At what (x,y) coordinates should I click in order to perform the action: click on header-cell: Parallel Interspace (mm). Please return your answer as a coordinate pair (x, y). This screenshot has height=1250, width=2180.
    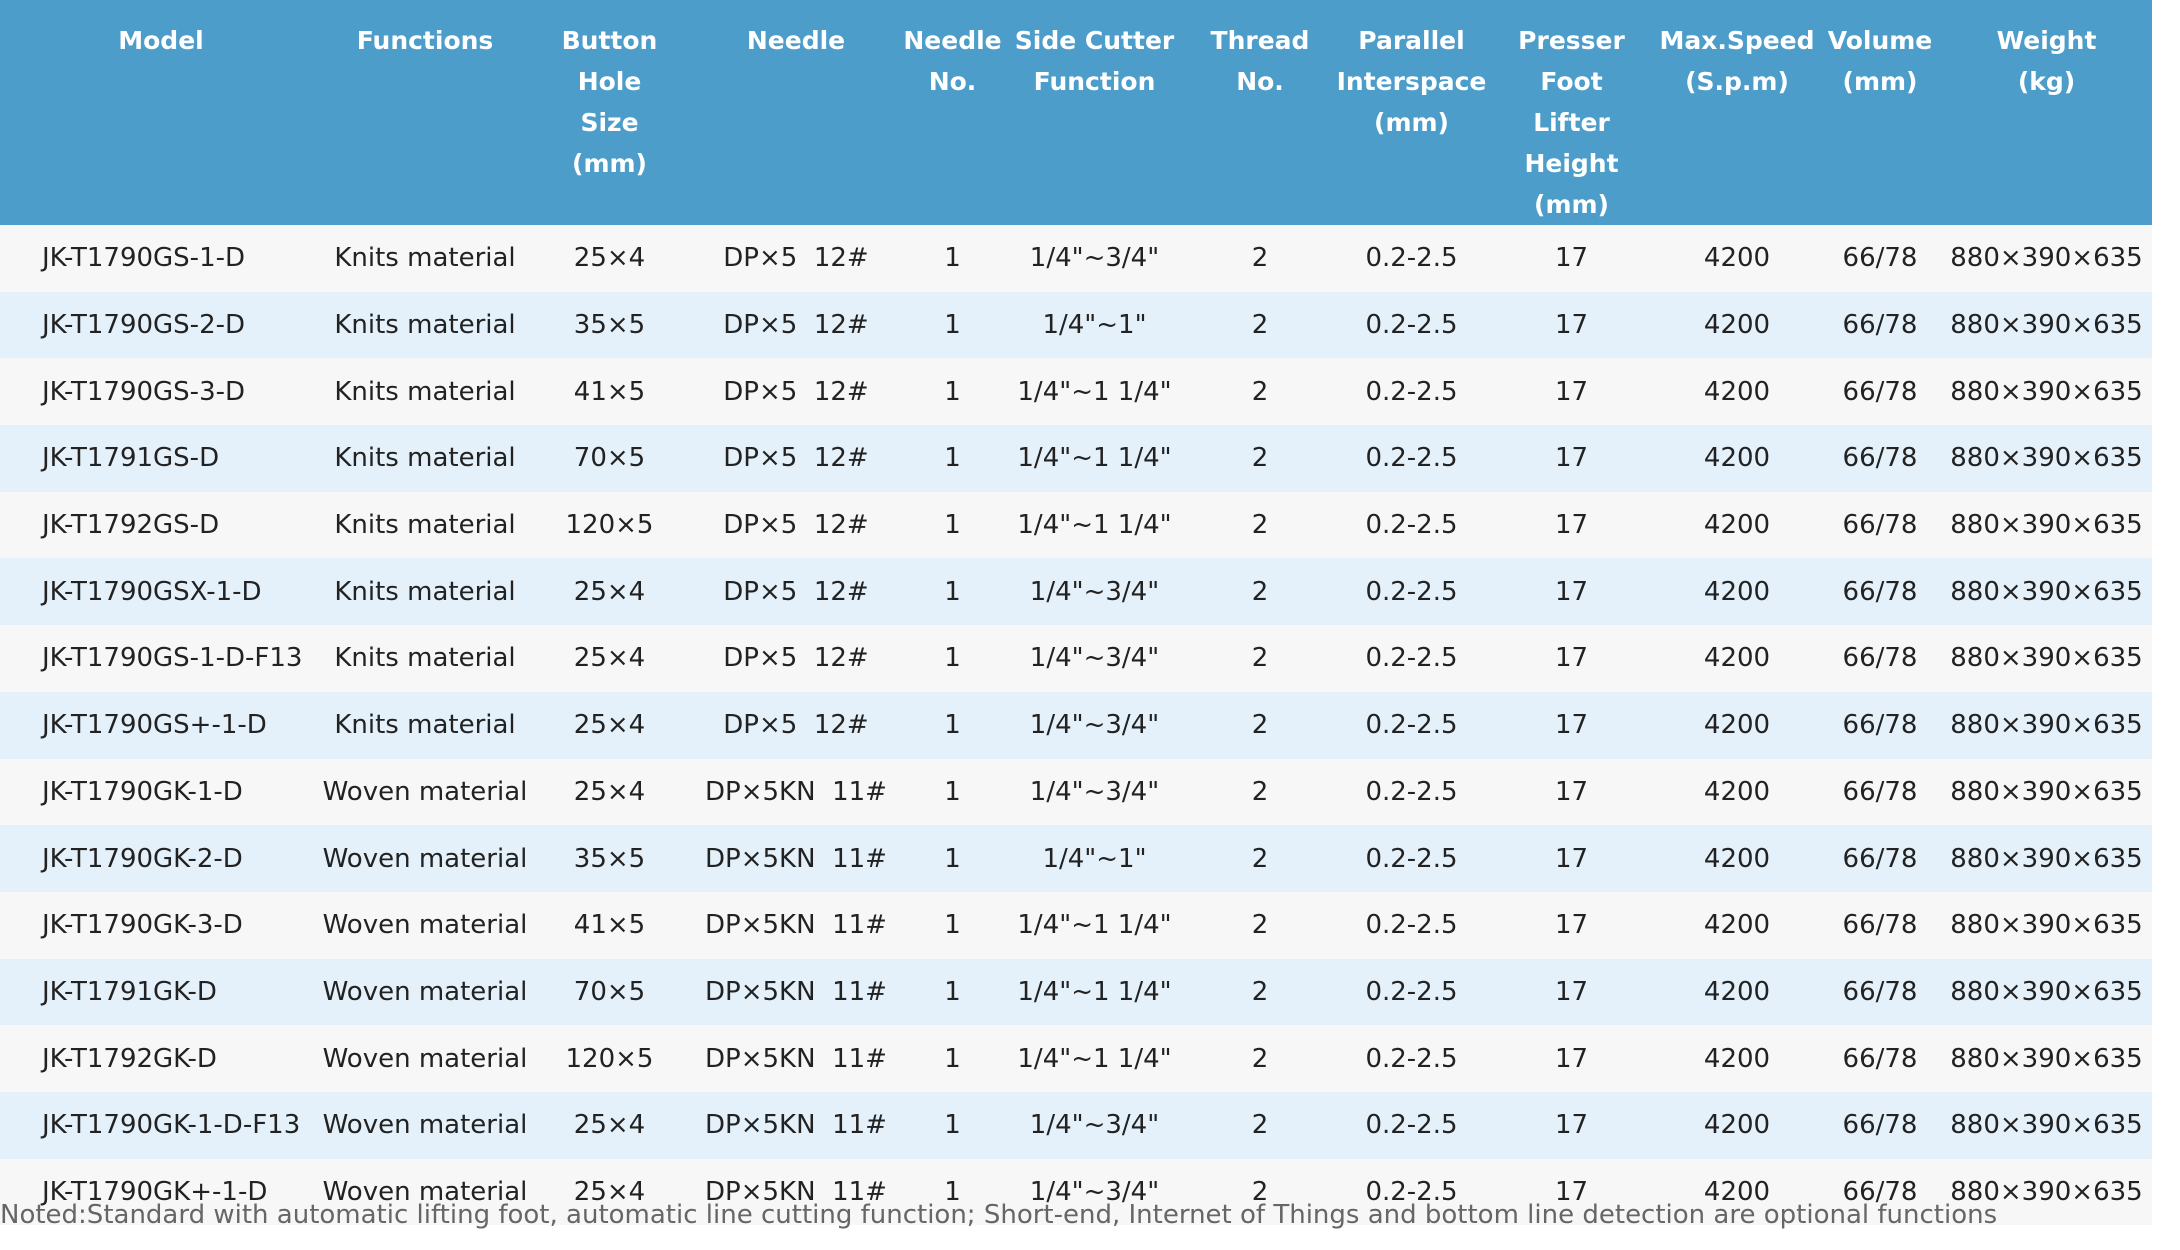
    Looking at the image, I should click on (1411, 112).